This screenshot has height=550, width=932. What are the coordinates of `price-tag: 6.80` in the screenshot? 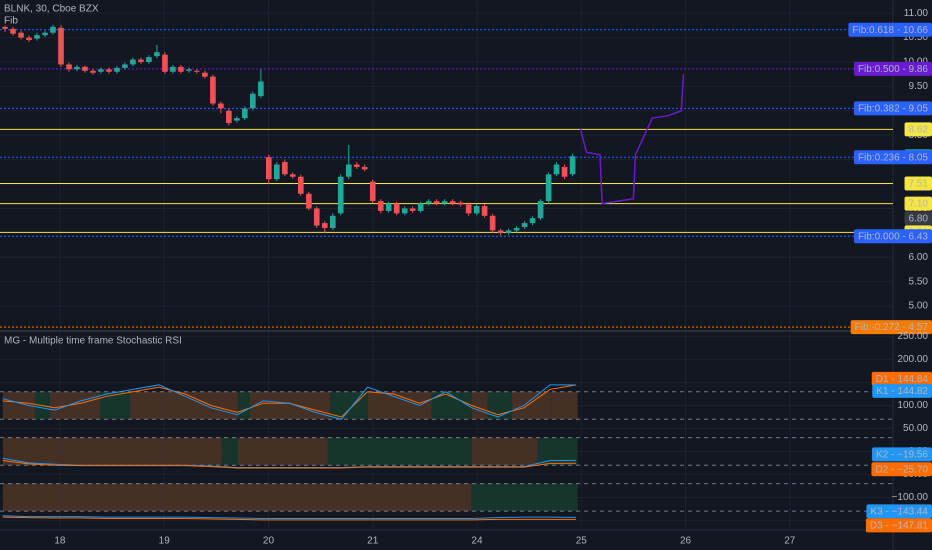 It's located at (918, 218).